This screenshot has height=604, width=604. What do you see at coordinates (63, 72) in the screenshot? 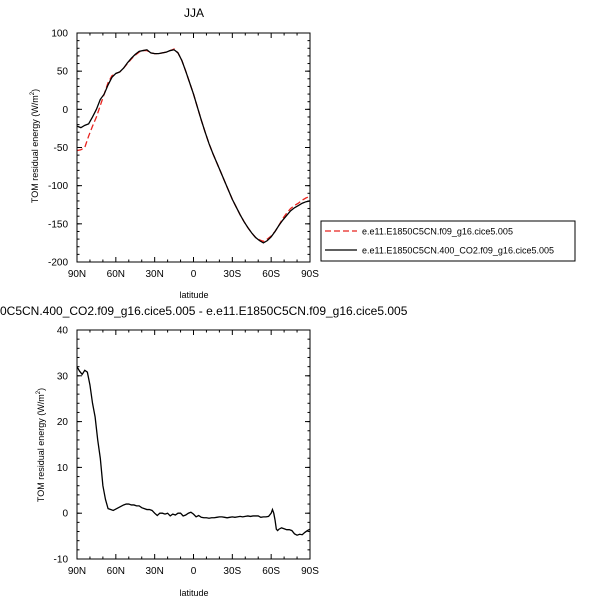
I see `top-y-tick-label: 50` at bounding box center [63, 72].